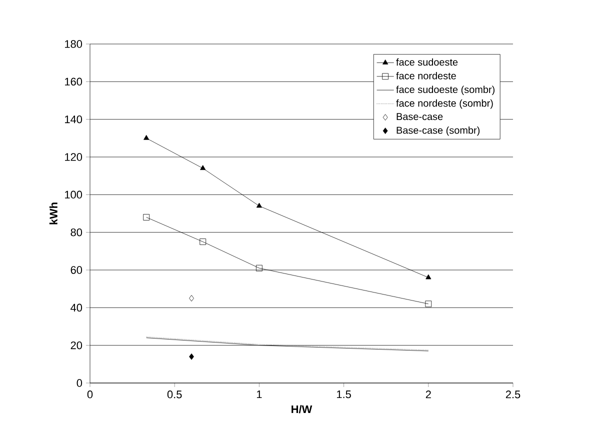  I want to click on x-tick-label: 0, so click(90, 394).